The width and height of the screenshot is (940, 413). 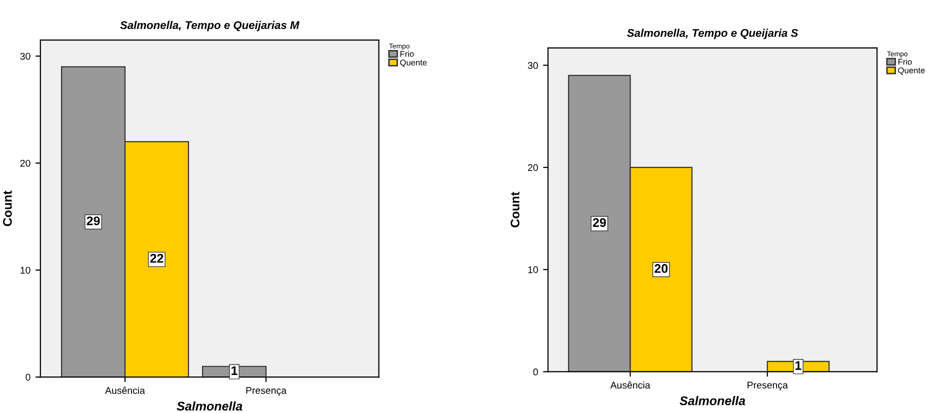 What do you see at coordinates (157, 258) in the screenshot?
I see `data-label: 22` at bounding box center [157, 258].